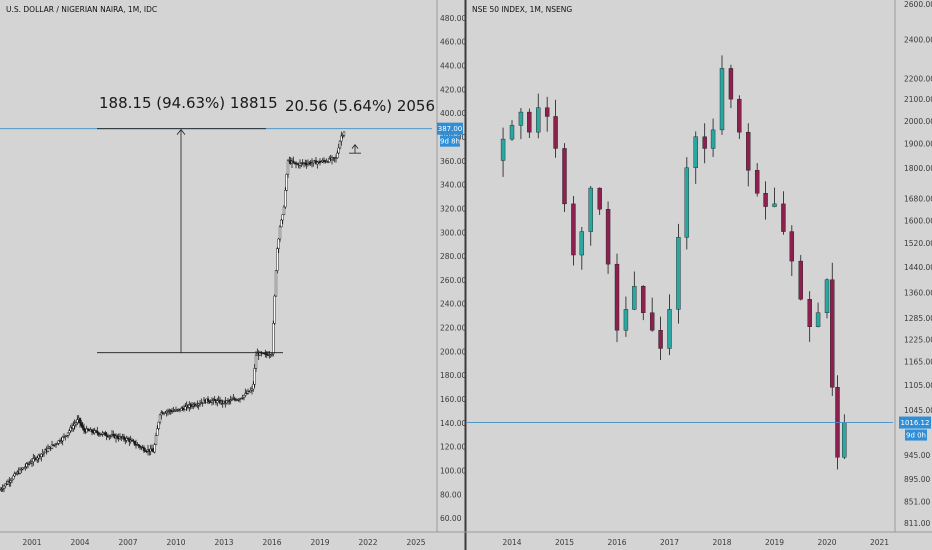 The width and height of the screenshot is (932, 550). Describe the element at coordinates (355, 146) in the screenshot. I see `measure-small-arrowhead` at that location.